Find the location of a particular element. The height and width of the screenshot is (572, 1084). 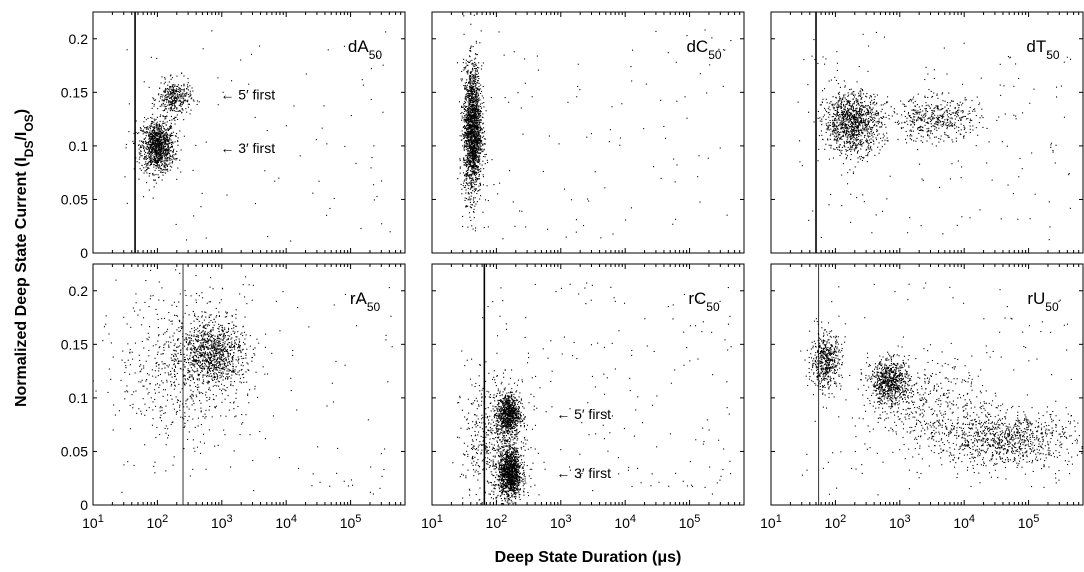

y-tick-label: 0.15 is located at coordinates (74, 92).